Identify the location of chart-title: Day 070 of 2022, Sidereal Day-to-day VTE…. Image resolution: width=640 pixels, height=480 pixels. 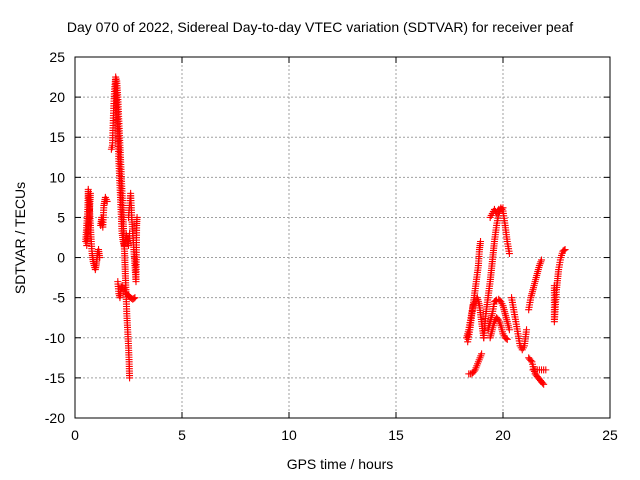
(320, 27).